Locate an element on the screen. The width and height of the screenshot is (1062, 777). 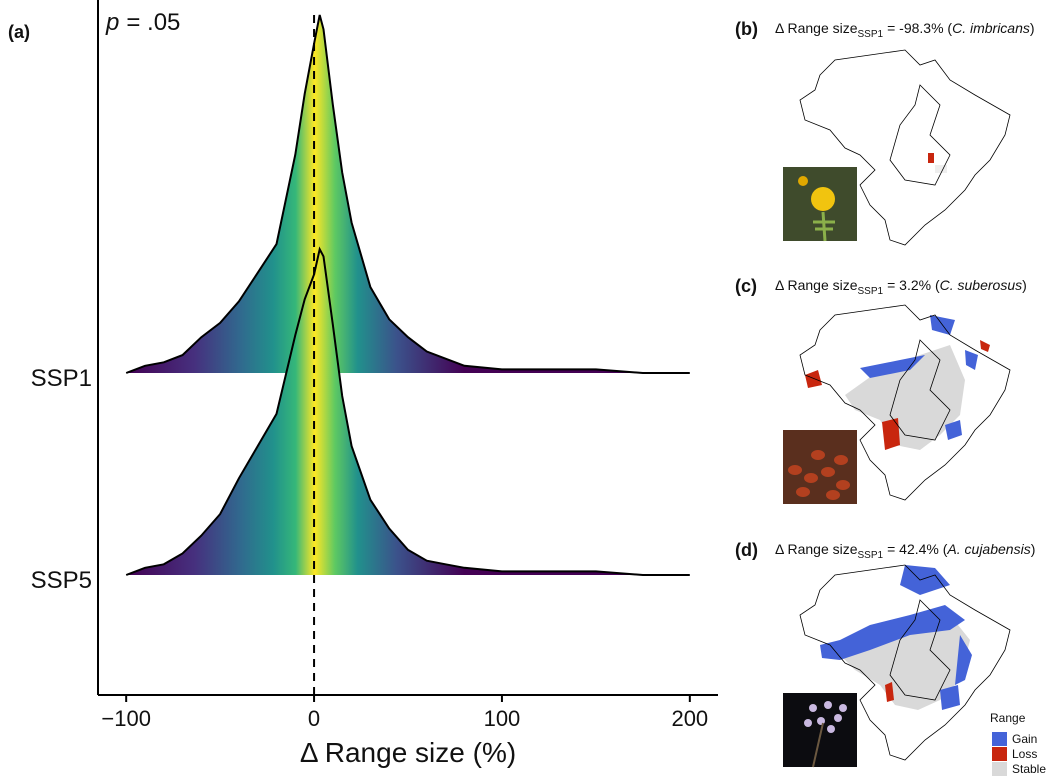
title-value: = -98.3% ( is located at coordinates (919, 28).